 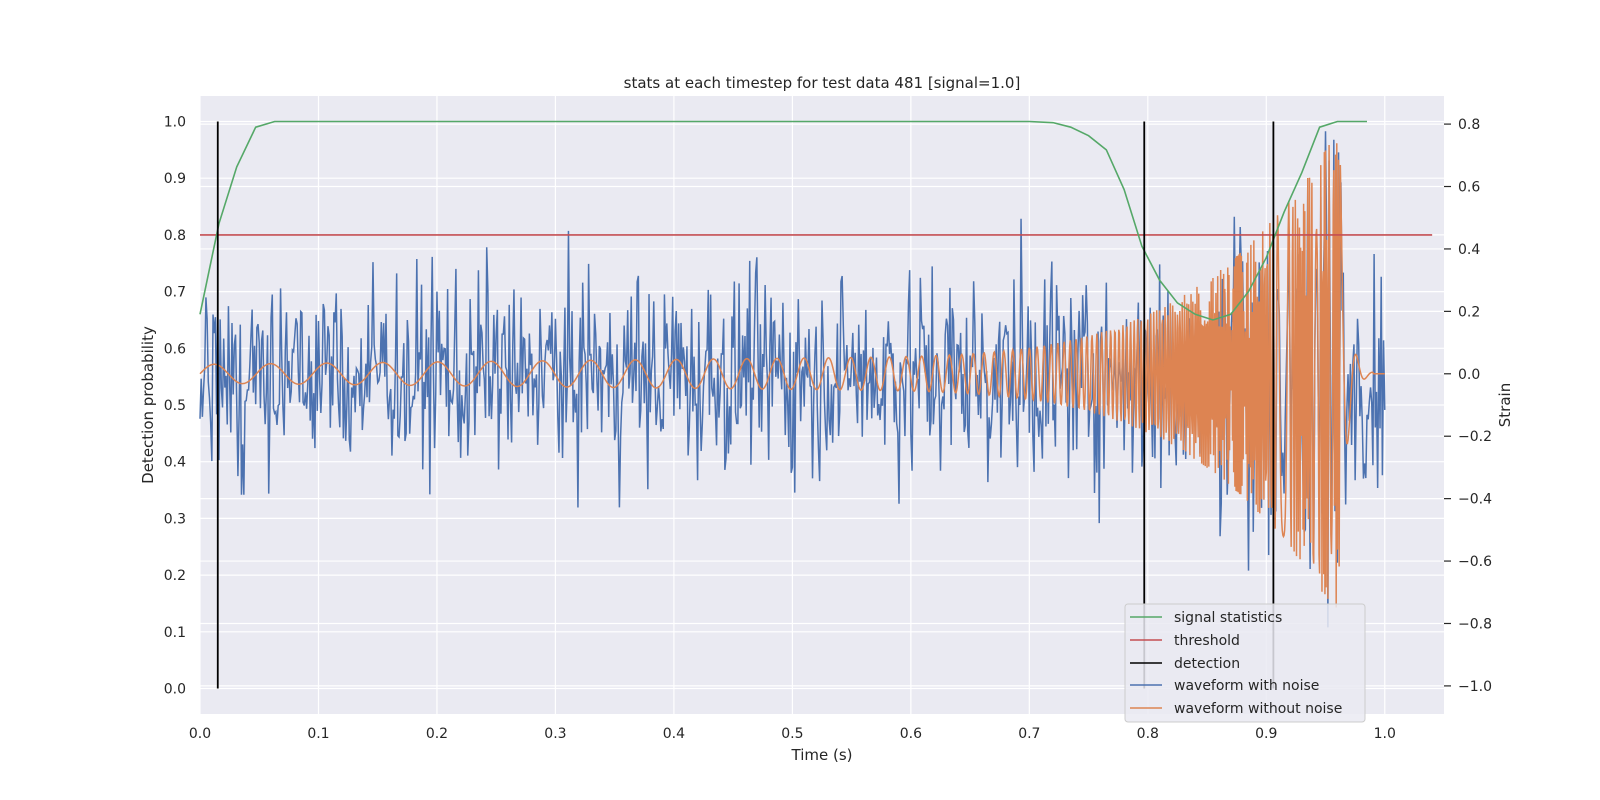 I want to click on legend-label-detection: detection, so click(x=1207, y=664).